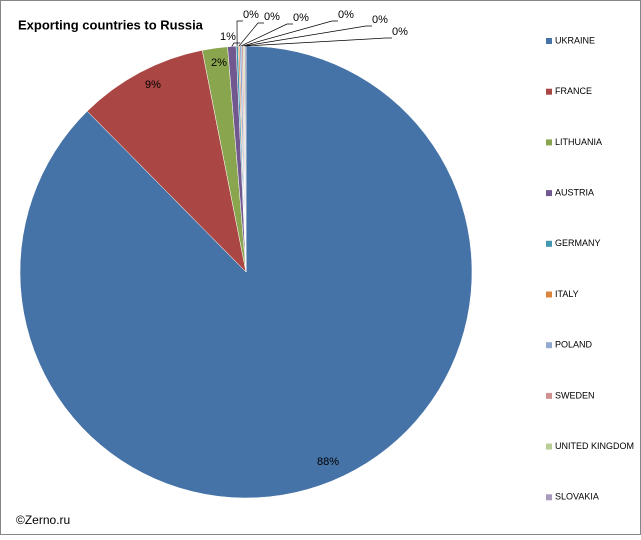 Image resolution: width=641 pixels, height=540 pixels. I want to click on legend-label: FRANCE, so click(573, 91).